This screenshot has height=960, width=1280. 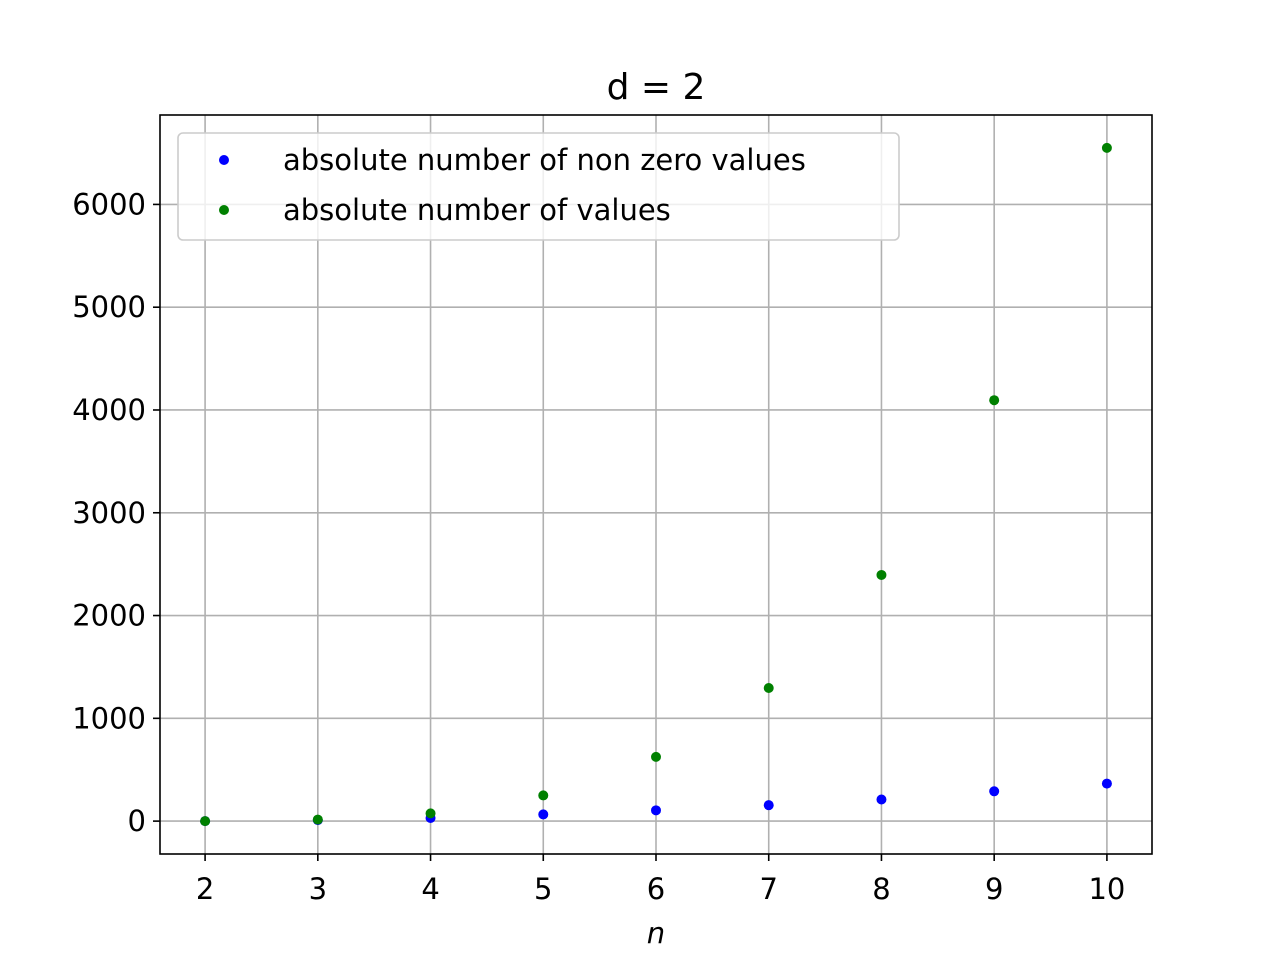 I want to click on x-tick-label: 3, so click(x=318, y=889).